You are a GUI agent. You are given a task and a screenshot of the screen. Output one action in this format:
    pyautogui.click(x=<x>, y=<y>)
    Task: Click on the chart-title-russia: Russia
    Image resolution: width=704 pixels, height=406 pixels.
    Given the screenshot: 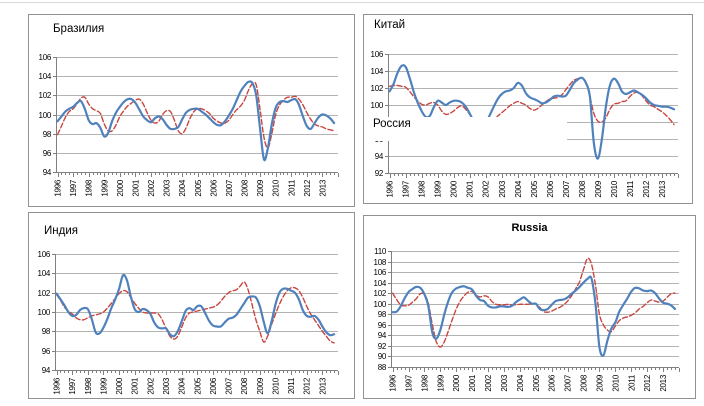 What is the action you would take?
    pyautogui.click(x=529, y=228)
    